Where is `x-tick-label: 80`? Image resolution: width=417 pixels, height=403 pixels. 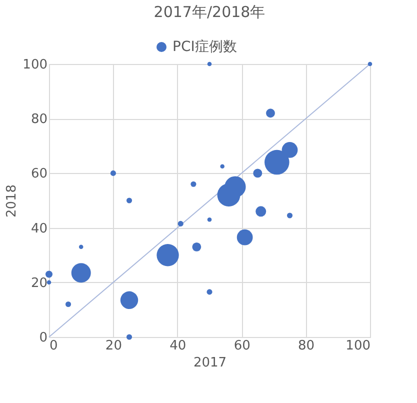 x-tick-label: 80 is located at coordinates (306, 346).